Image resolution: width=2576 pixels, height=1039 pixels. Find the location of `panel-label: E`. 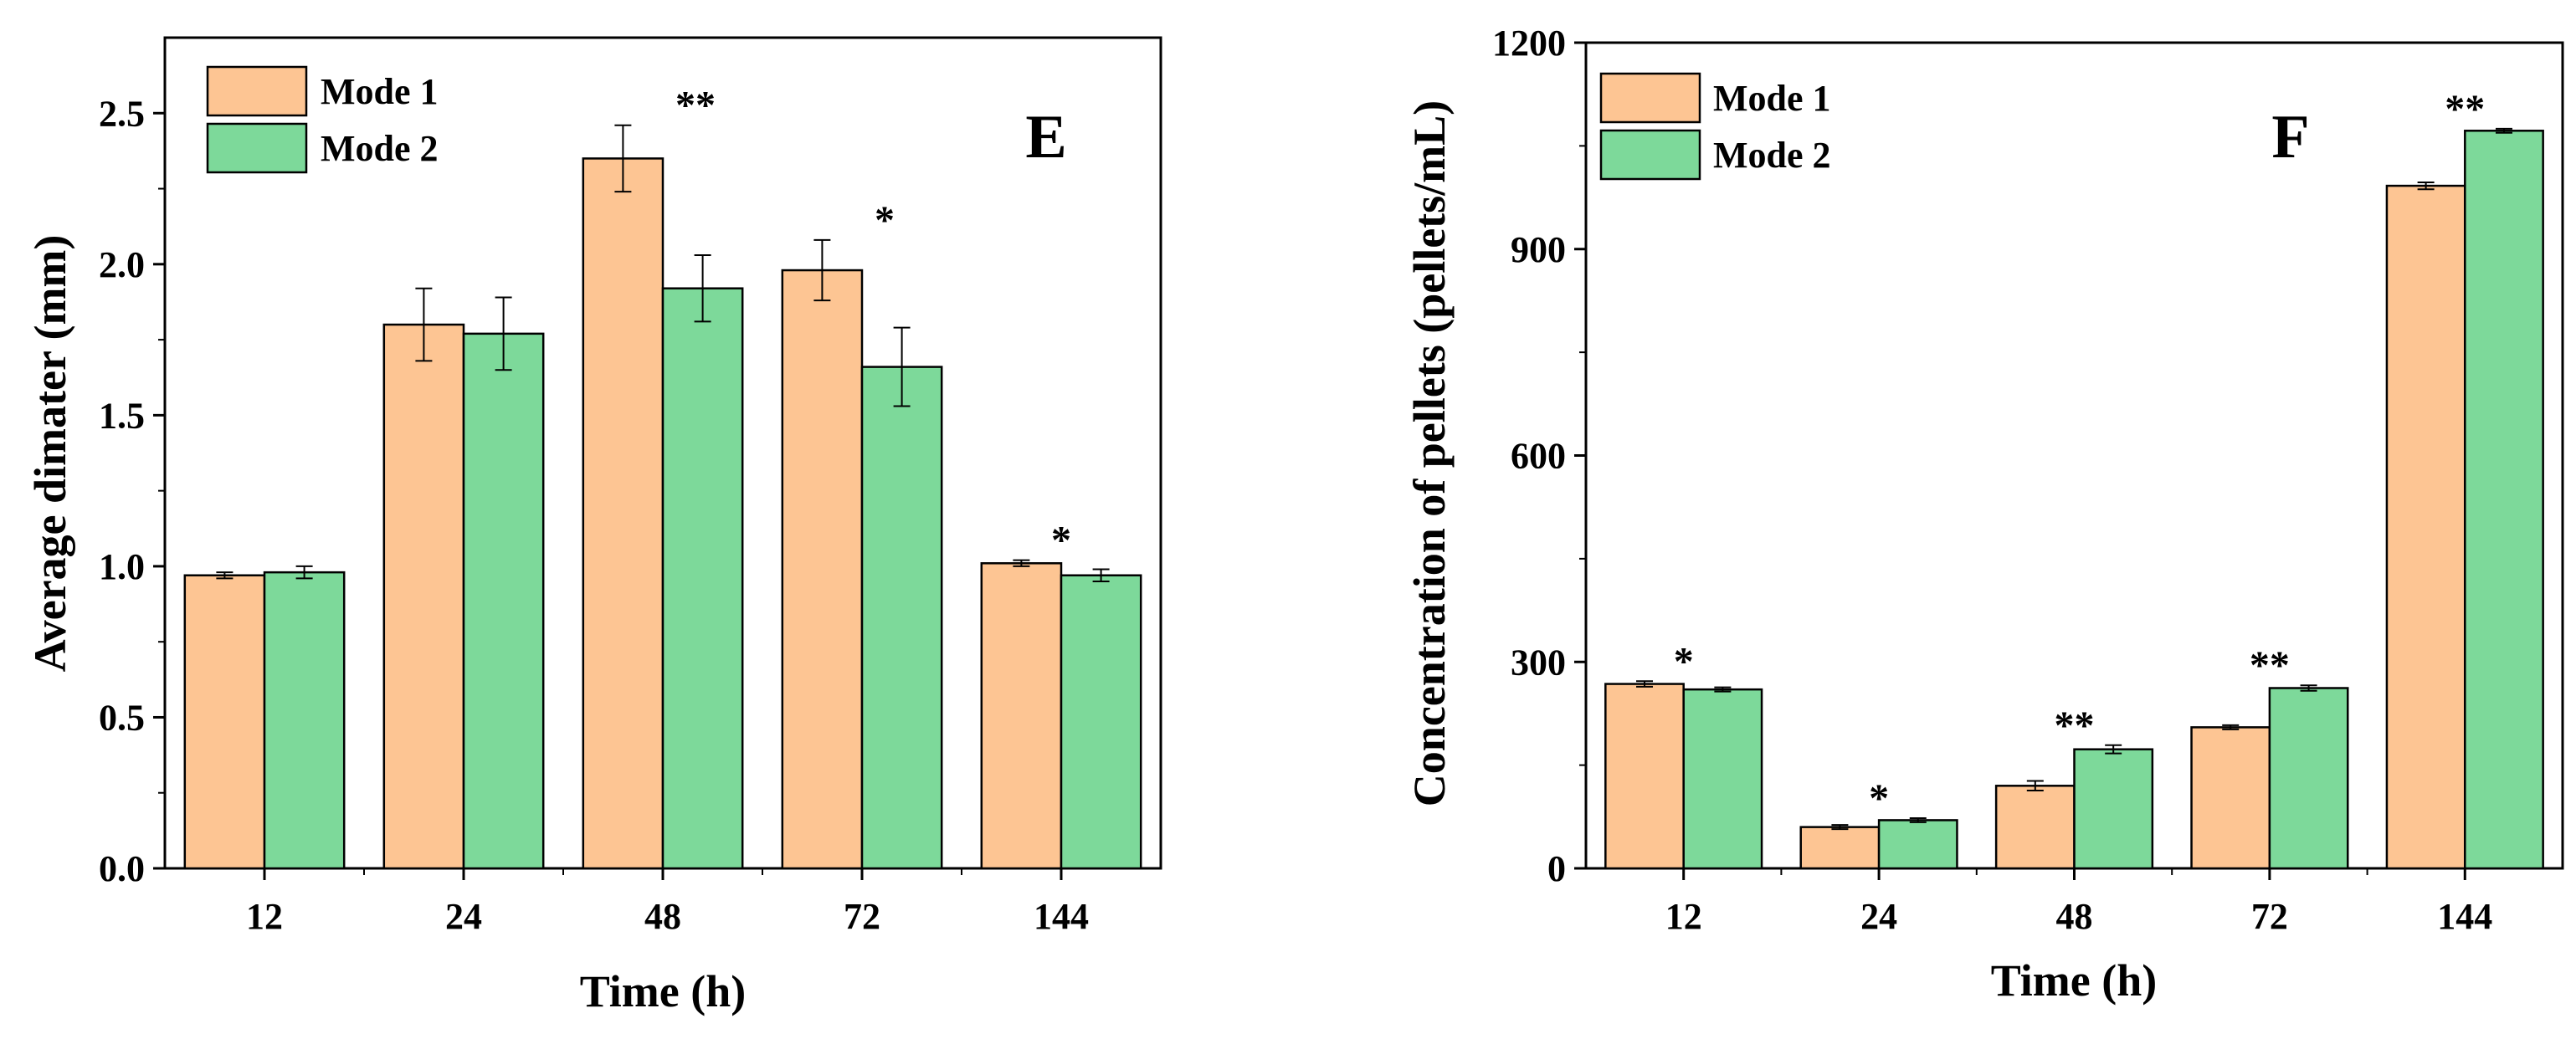

panel-label: E is located at coordinates (1045, 137).